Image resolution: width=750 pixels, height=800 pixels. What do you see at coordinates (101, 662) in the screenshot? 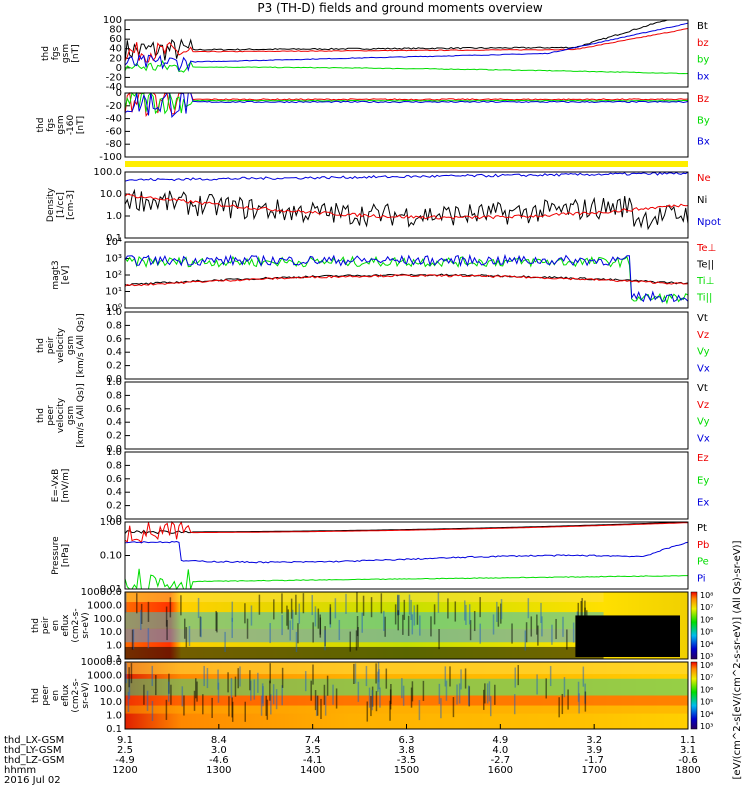
I see `y-tick-label: 10000.0` at bounding box center [101, 662].